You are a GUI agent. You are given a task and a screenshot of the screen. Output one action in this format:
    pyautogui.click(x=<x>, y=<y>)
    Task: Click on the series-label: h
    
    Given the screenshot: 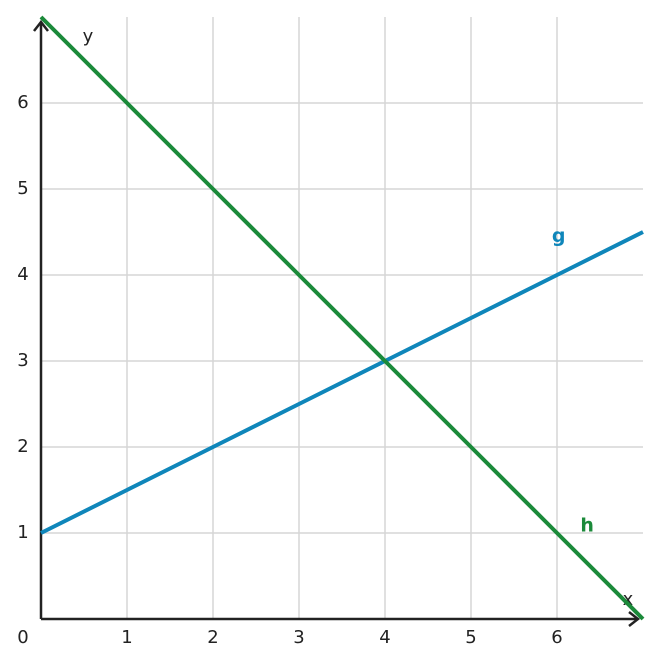 What is the action you would take?
    pyautogui.click(x=587, y=526)
    